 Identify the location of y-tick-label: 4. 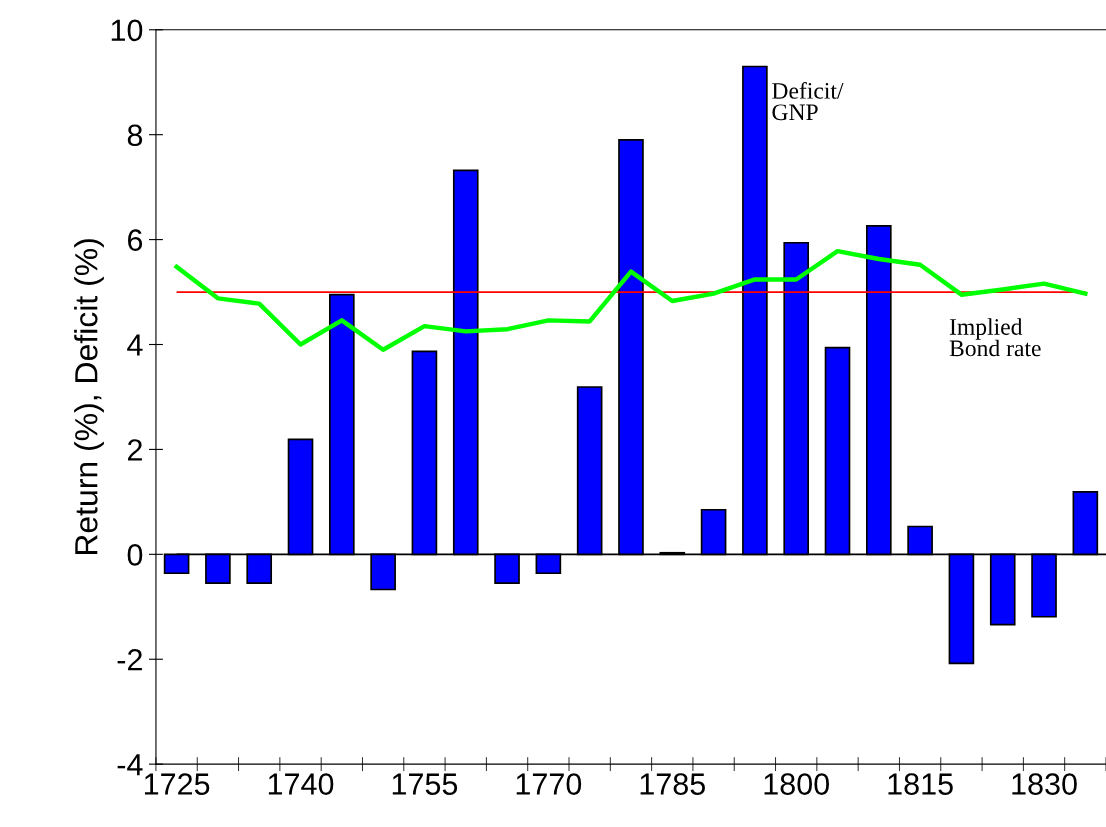
(135, 345).